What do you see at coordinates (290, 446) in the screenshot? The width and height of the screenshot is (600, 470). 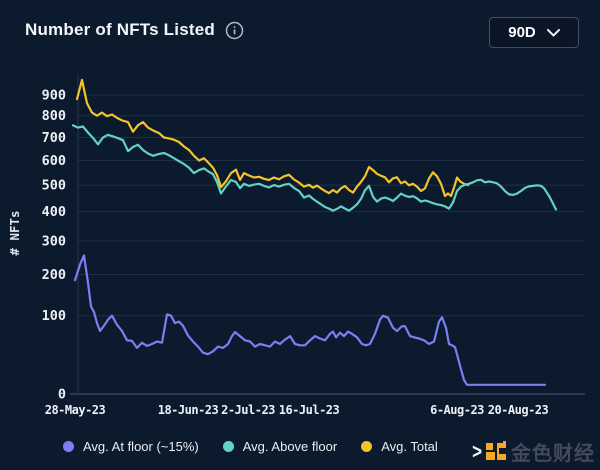 I see `legend-label: Avg. Above floor` at bounding box center [290, 446].